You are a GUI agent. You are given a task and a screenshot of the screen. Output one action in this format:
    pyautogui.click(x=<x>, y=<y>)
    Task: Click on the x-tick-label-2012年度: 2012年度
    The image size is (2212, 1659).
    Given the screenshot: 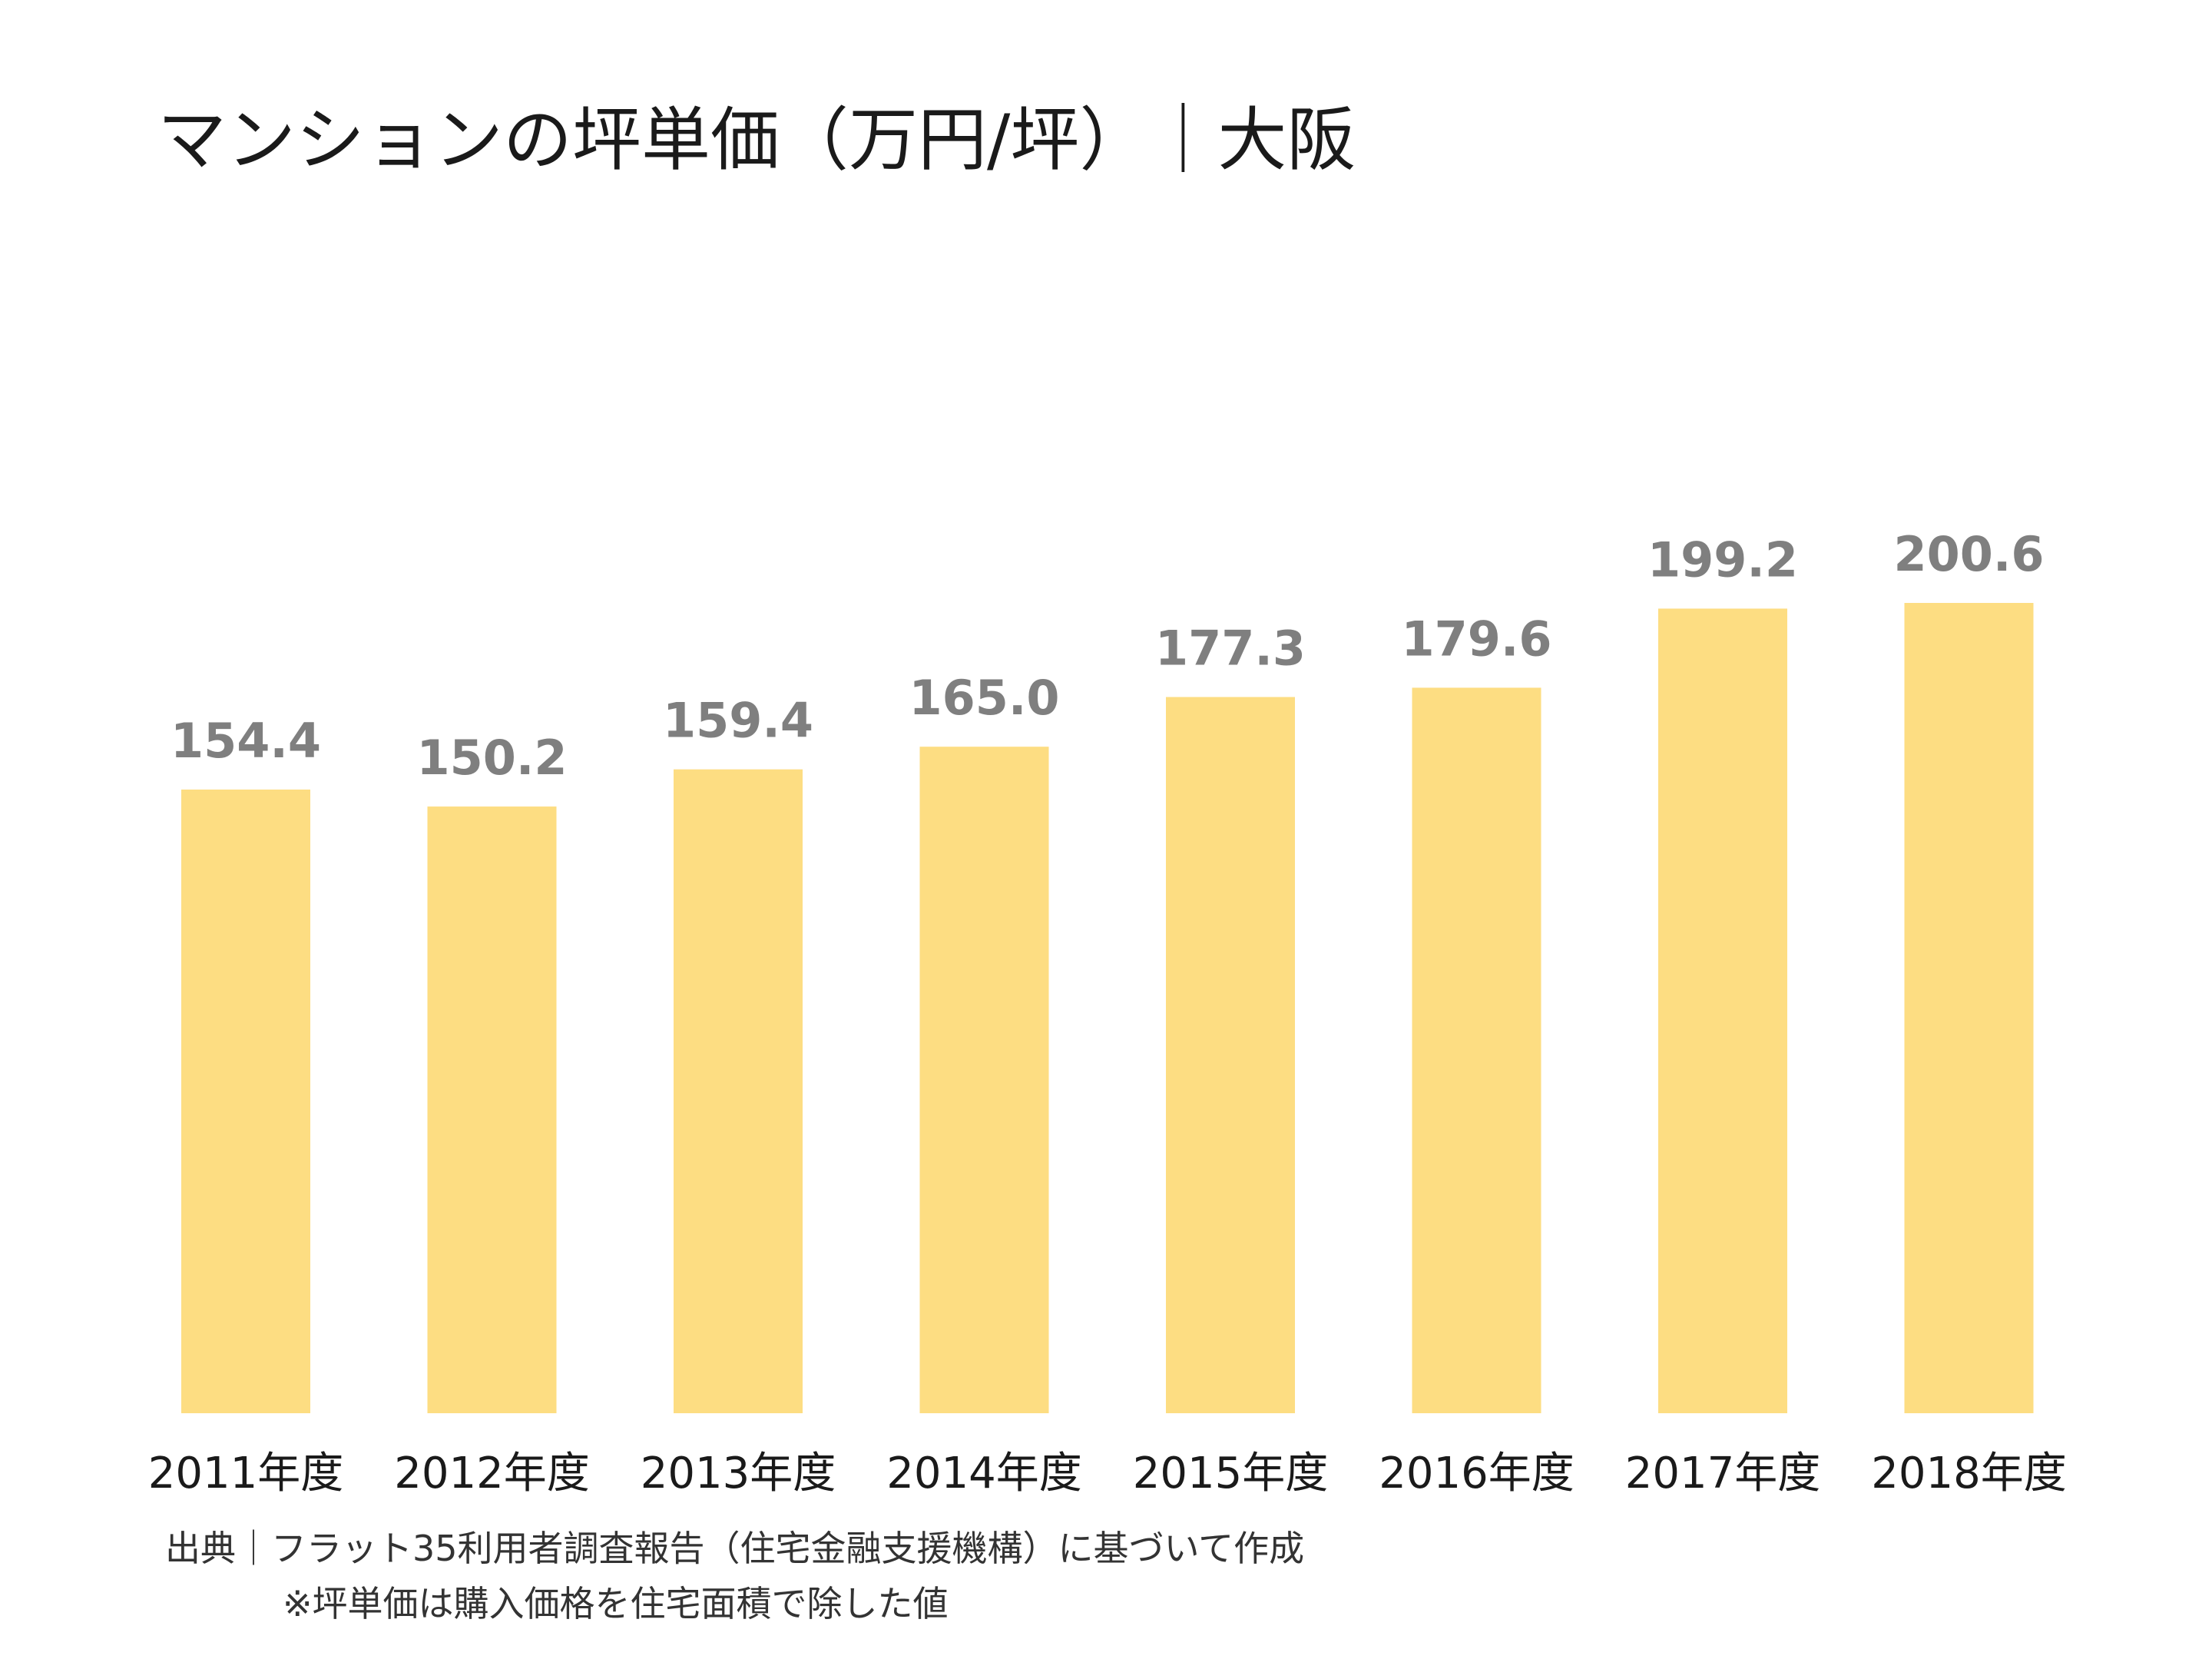 What is the action you would take?
    pyautogui.click(x=492, y=1474)
    